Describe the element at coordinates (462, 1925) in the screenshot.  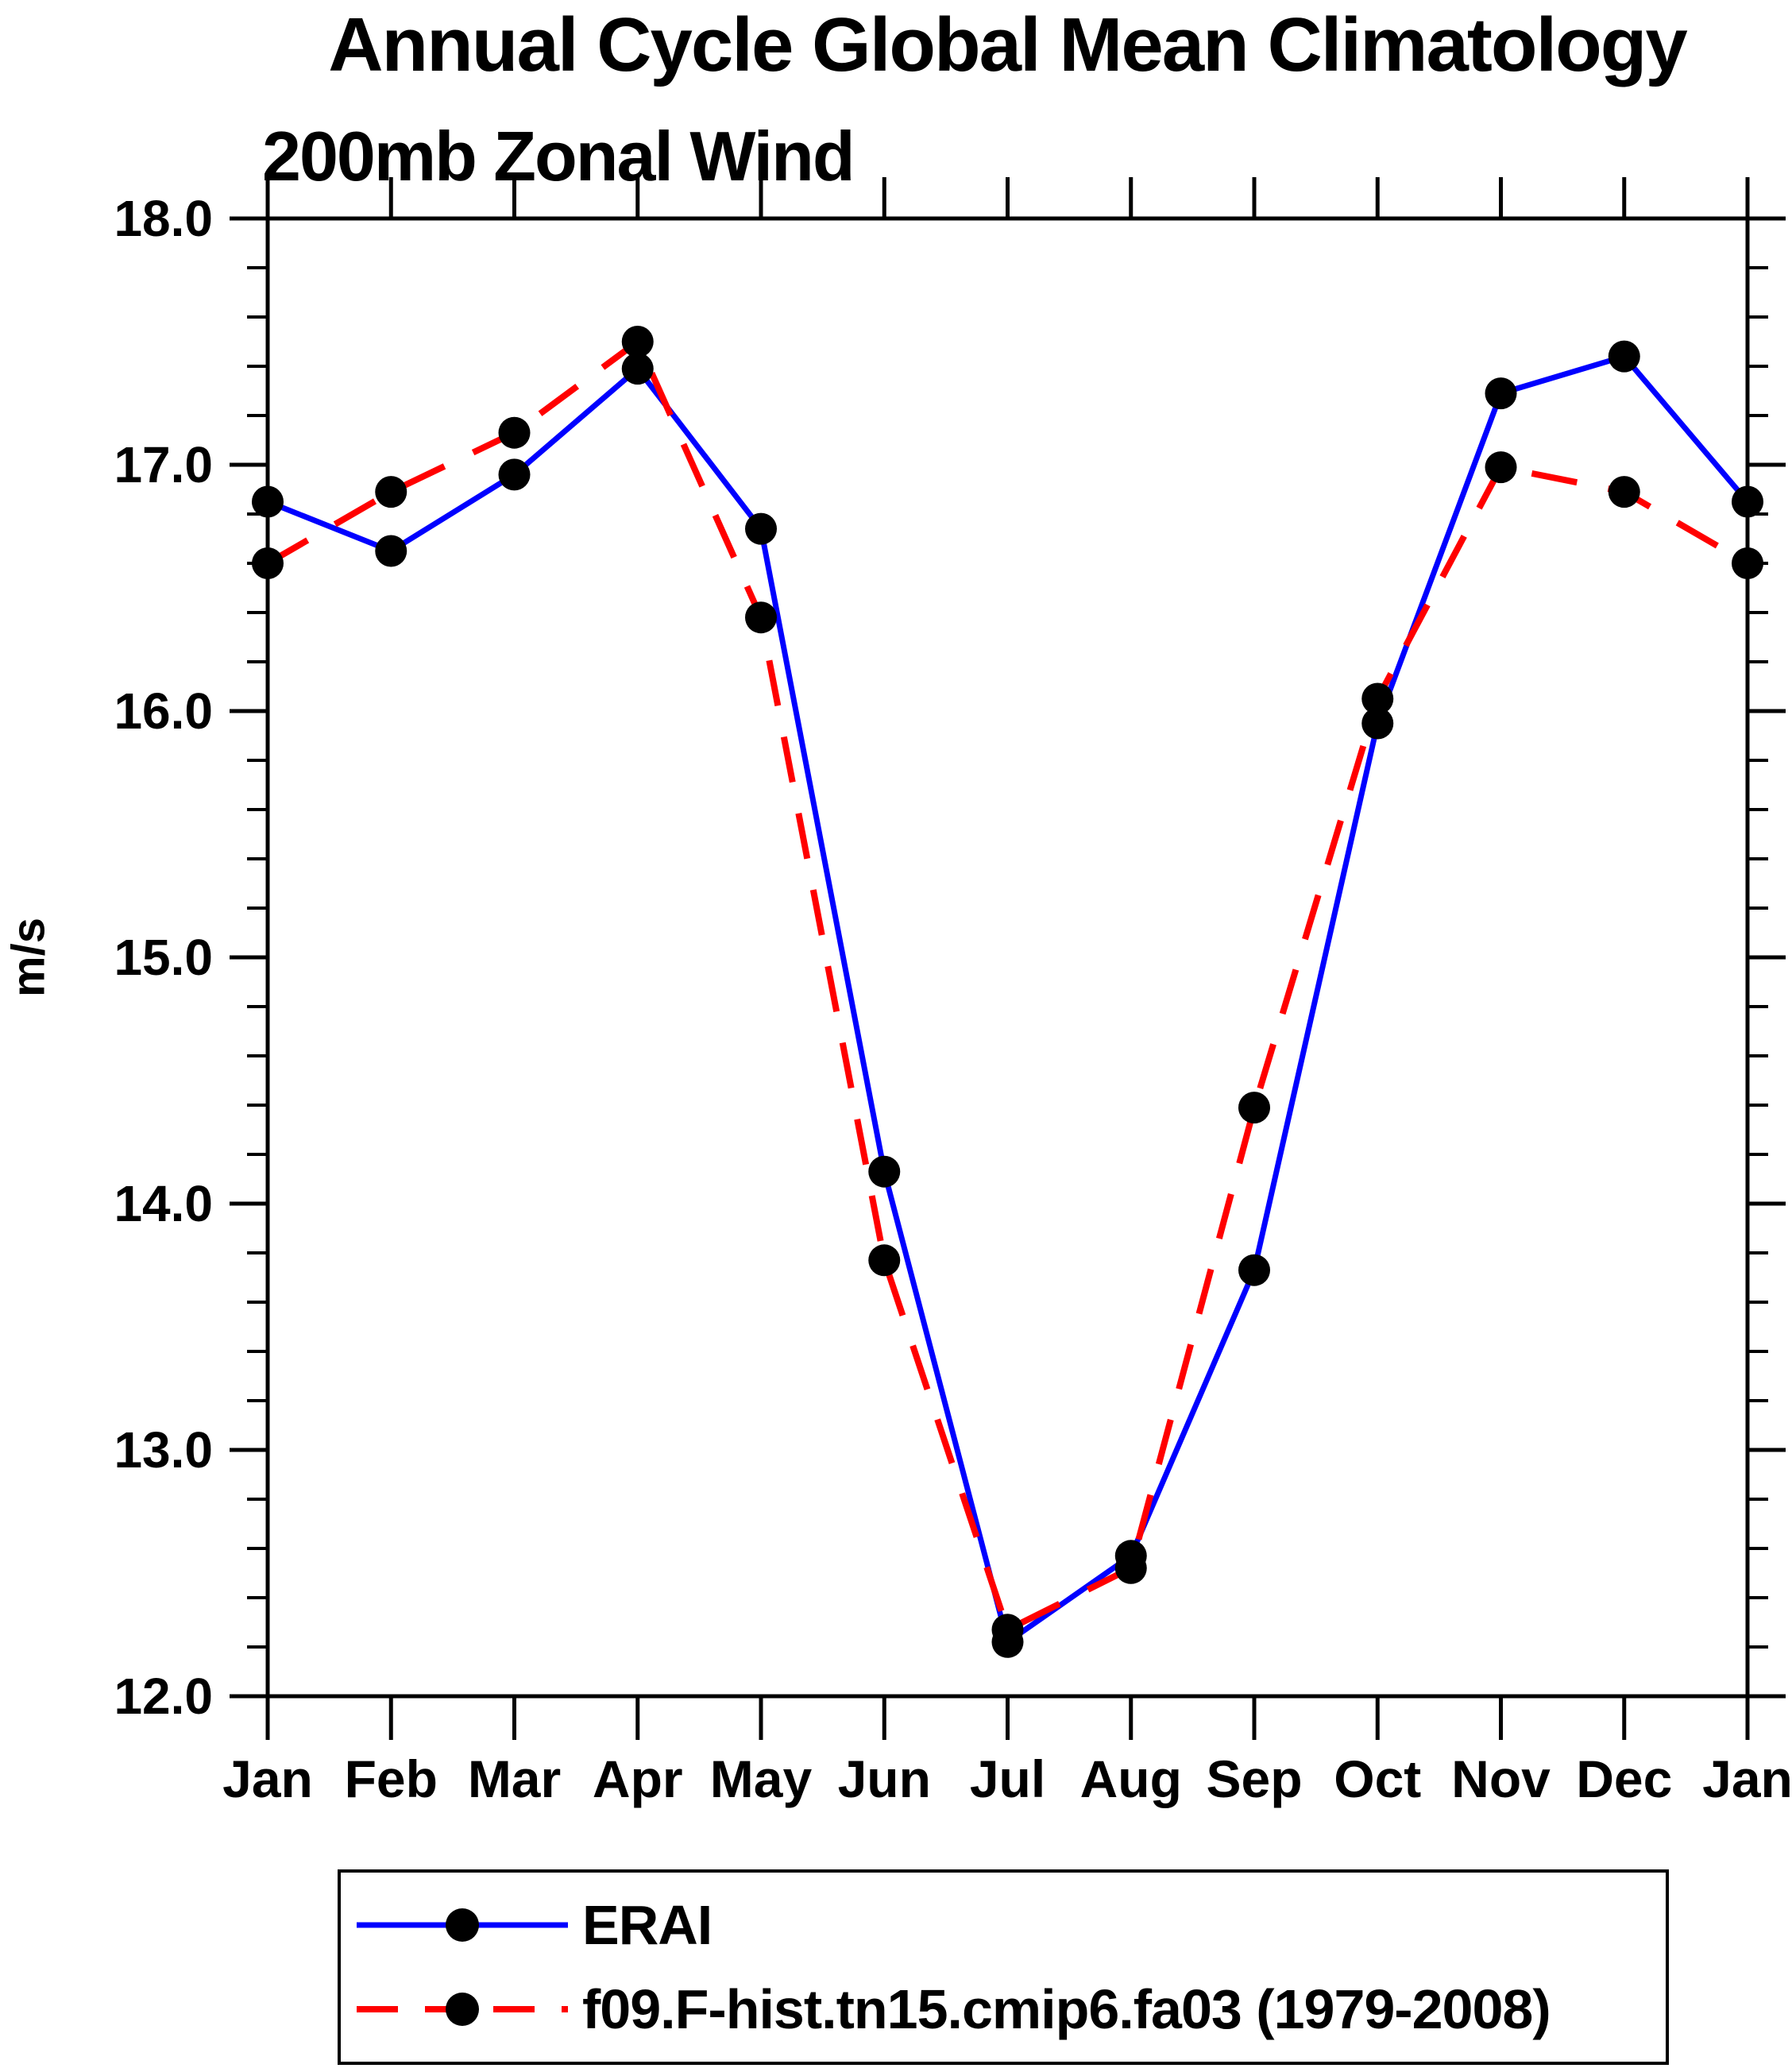
I see `erai-line-swatch` at that location.